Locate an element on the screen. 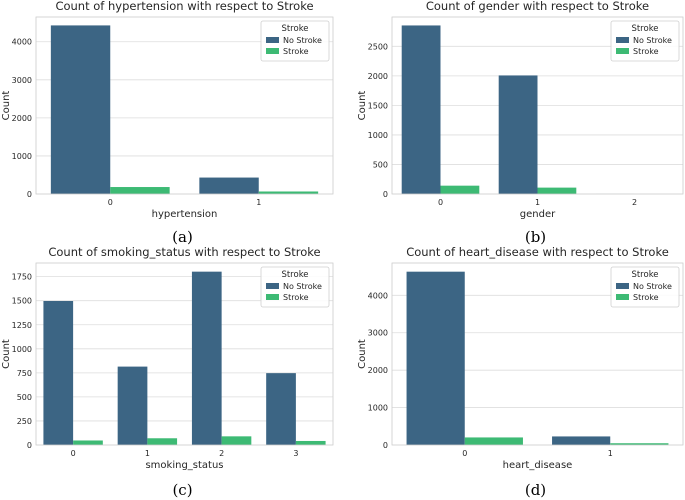 Image resolution: width=685 pixels, height=500 pixels. chart-title: Count of gender with respect to Stroke is located at coordinates (537, 6).